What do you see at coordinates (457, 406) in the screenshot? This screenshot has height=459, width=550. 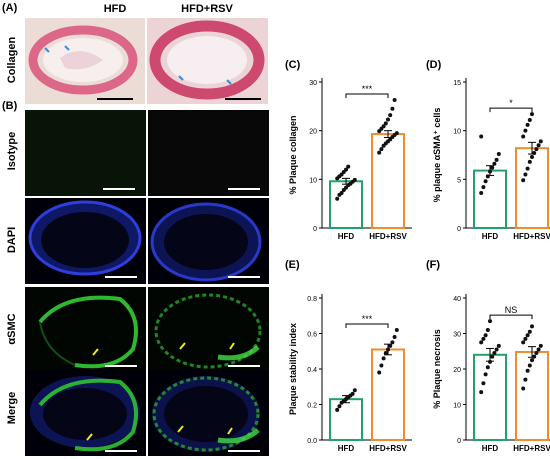 I see `y-tick-label: 10` at bounding box center [457, 406].